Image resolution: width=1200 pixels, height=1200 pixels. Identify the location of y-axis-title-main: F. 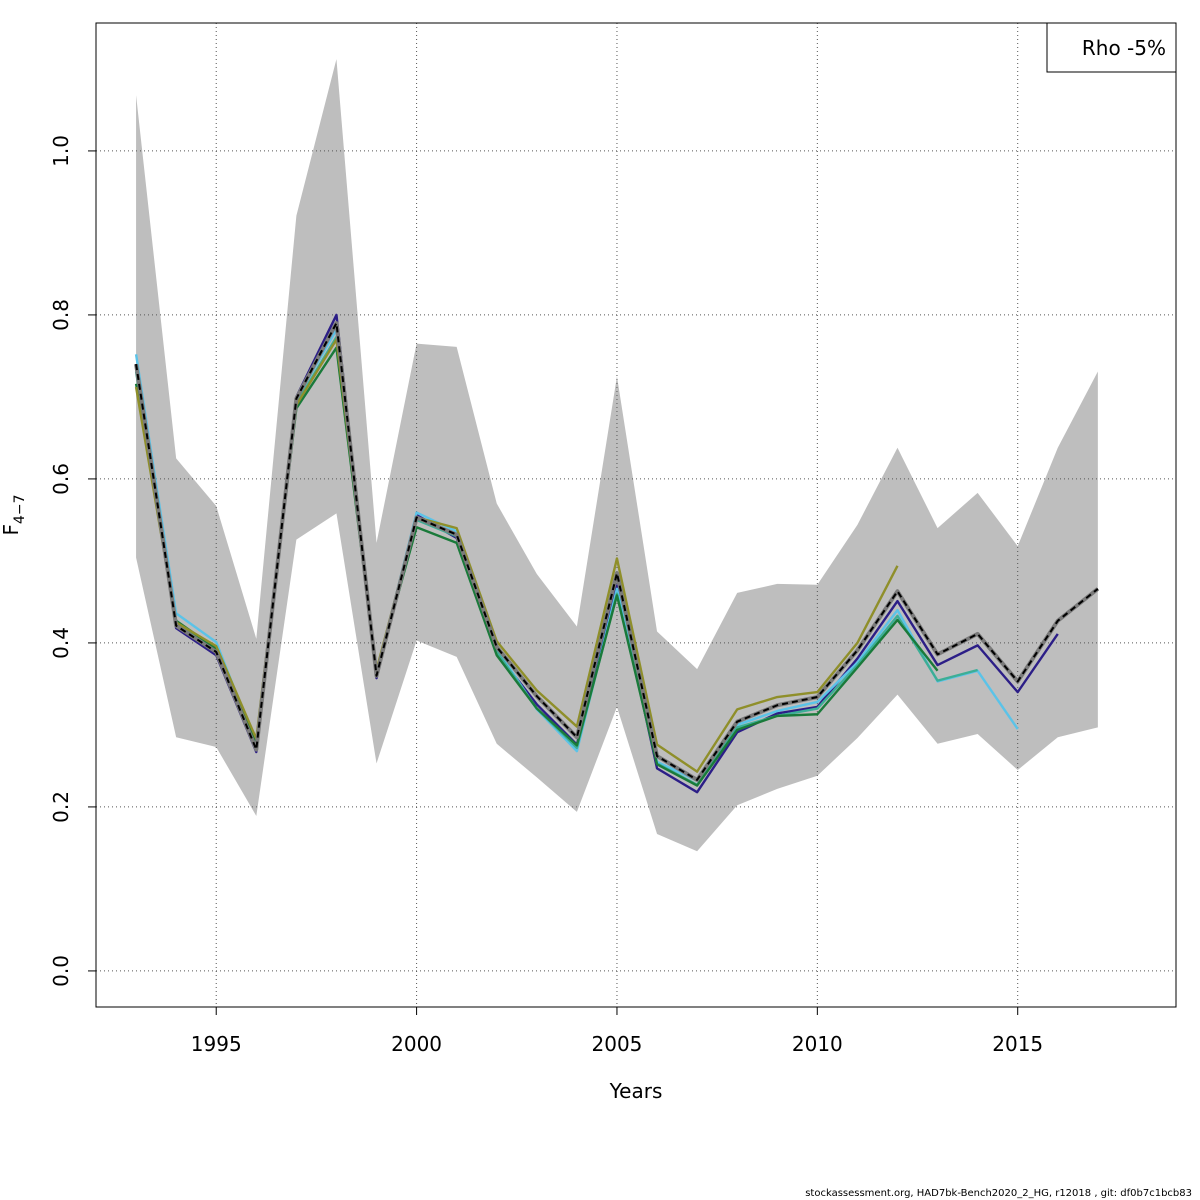
(11, 530).